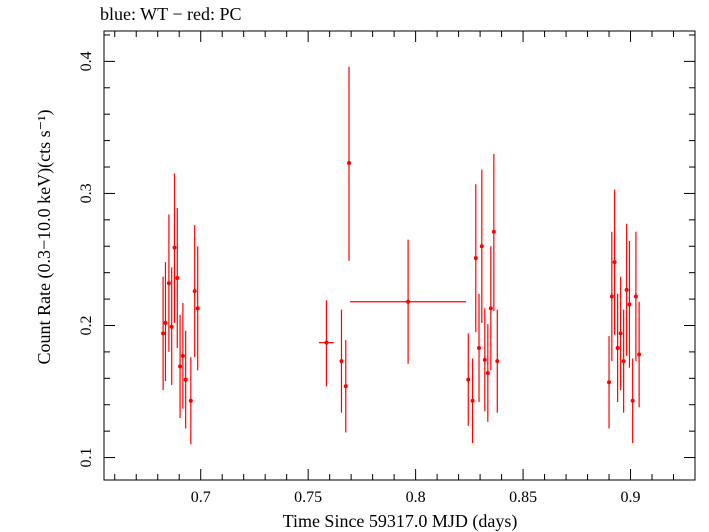 This screenshot has height=532, width=709. Describe the element at coordinates (44, 236) in the screenshot. I see `y-axis-label: Count Rate (0.3−10.0 keV)(cts s⁻¹)` at that location.